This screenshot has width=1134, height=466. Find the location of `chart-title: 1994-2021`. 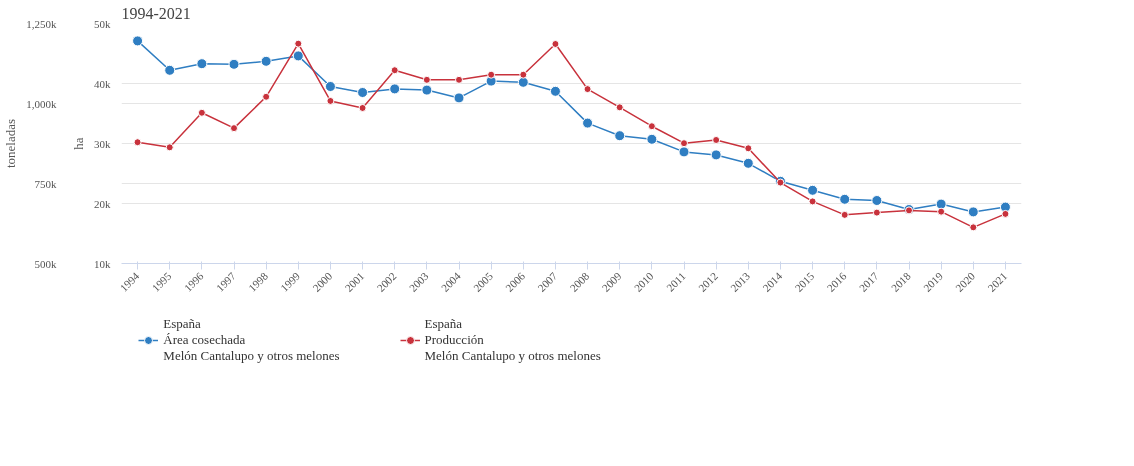

chart-title: 1994-2021 is located at coordinates (156, 13).